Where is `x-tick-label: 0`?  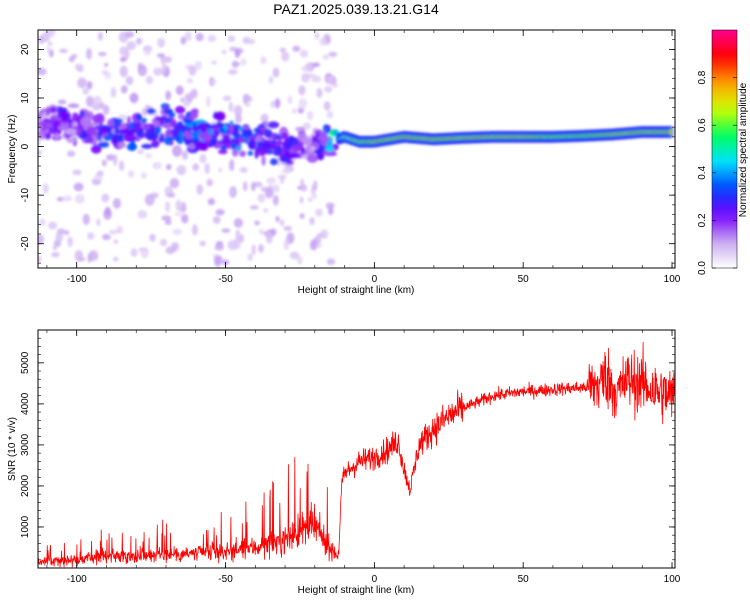 x-tick-label: 0 is located at coordinates (375, 579).